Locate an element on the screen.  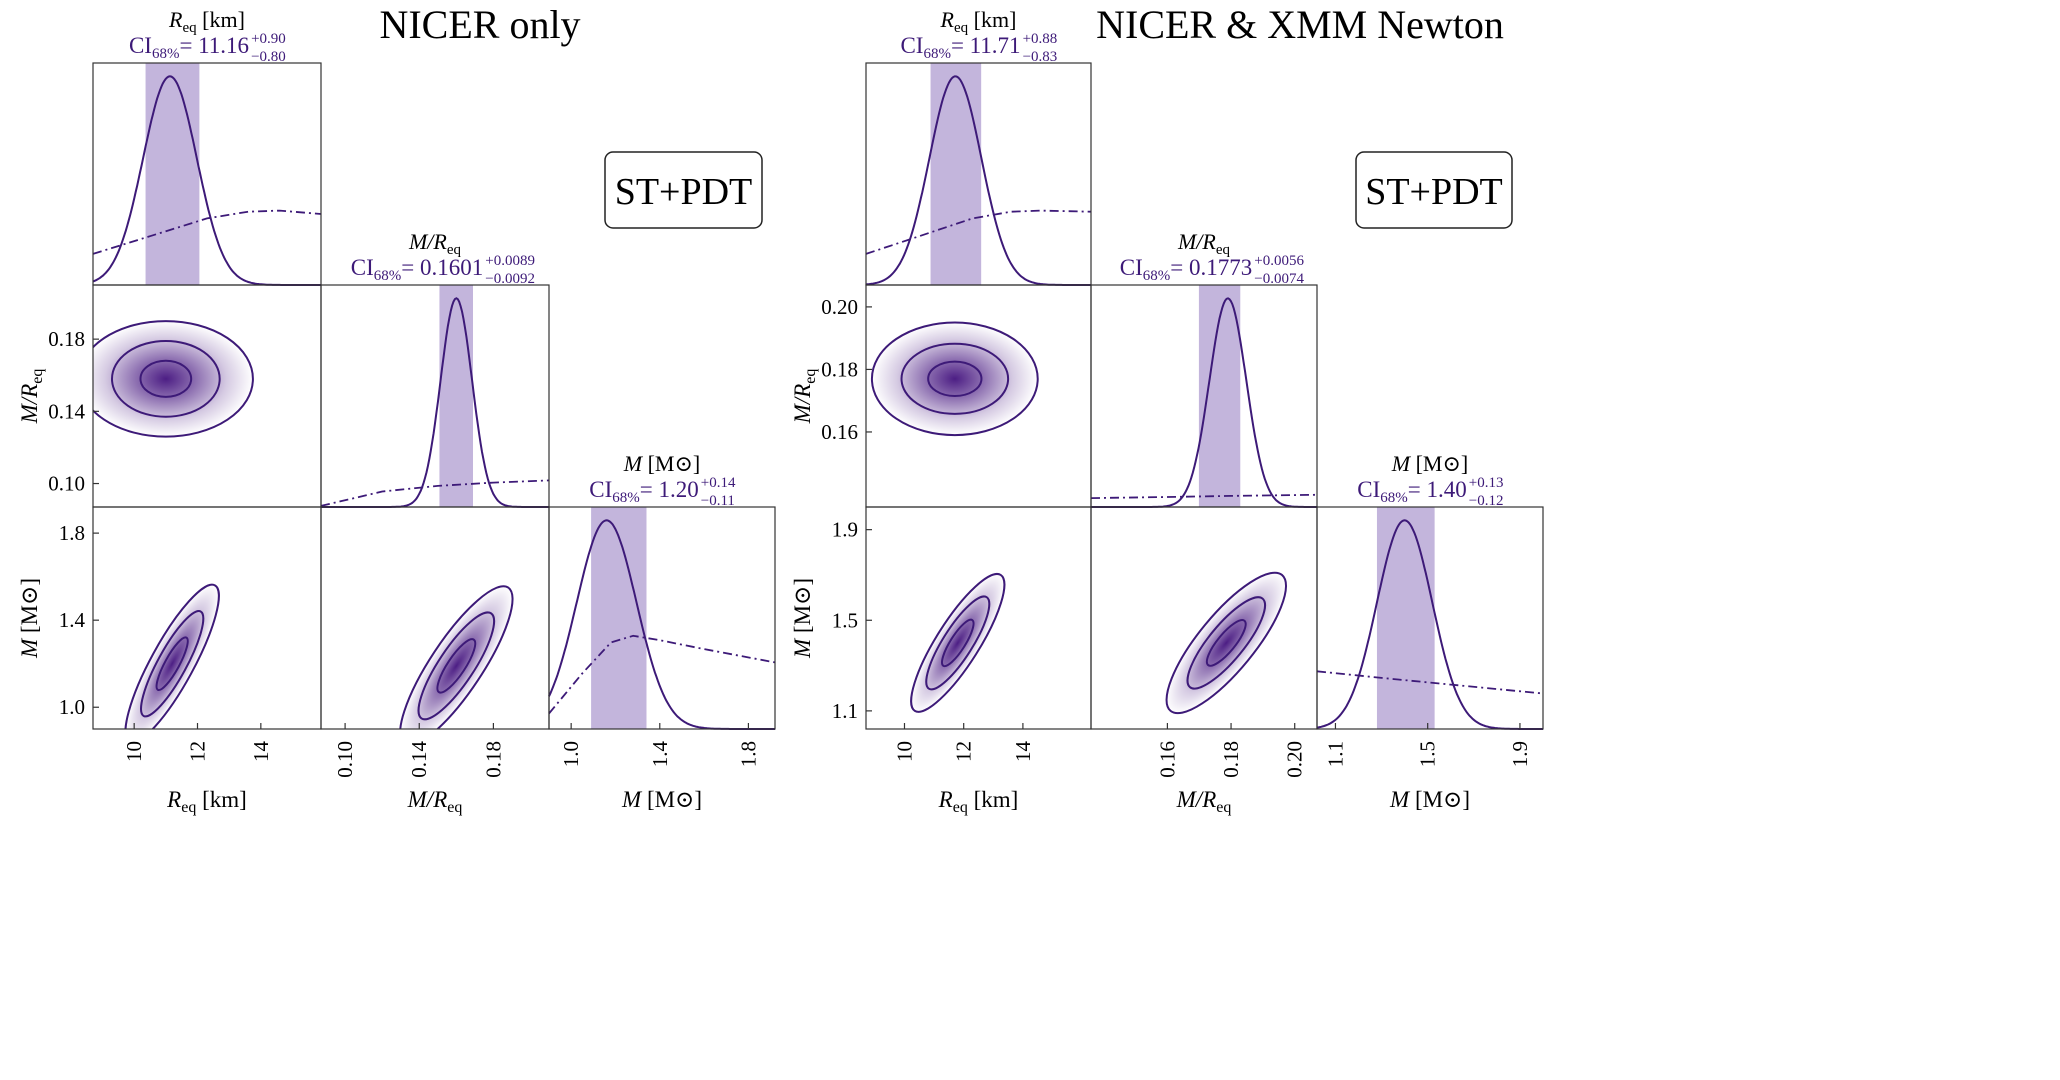
marginal-panel-mass: M [M⊙]CI68%= 1.40 +0.13 −0.12 is located at coordinates (1430, 590).